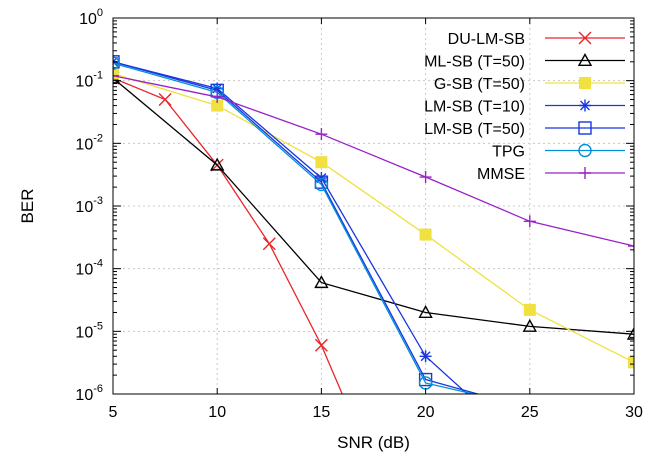  What do you see at coordinates (530, 412) in the screenshot?
I see `x-tick-label: 25` at bounding box center [530, 412].